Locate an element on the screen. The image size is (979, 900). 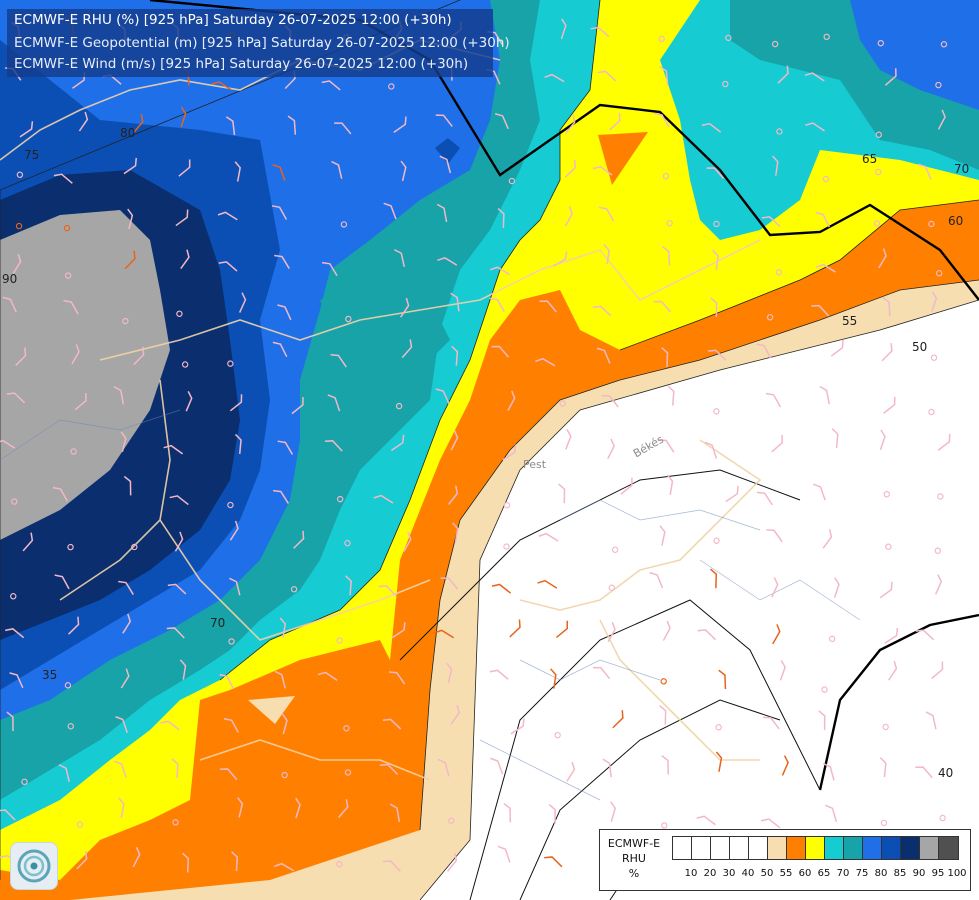
legend-title-line: RHU is located at coordinates (634, 858).